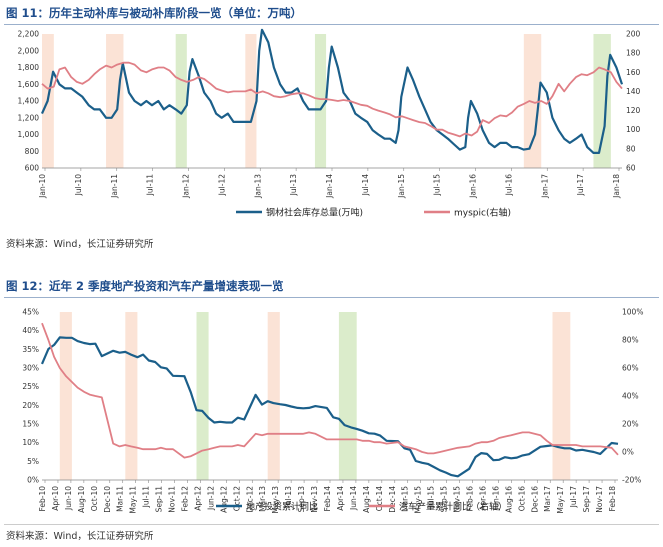  I want to click on x-tick-label: Mar-15, so click(405, 499).